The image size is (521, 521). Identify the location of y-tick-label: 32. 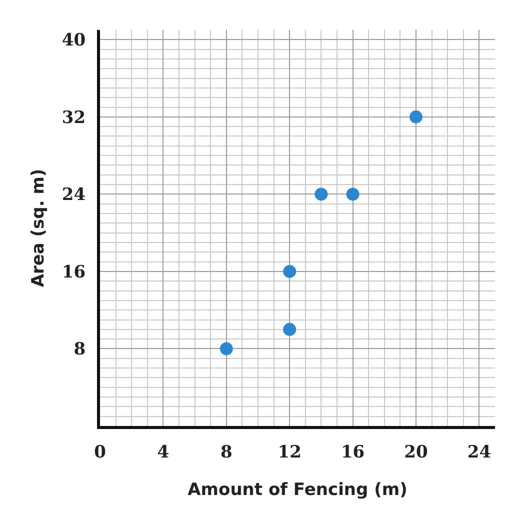
(74, 118).